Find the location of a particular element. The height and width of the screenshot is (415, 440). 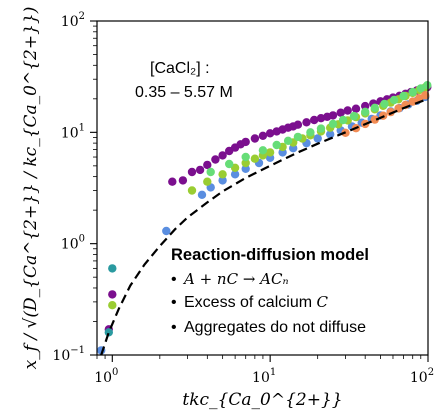

bullet-3-text: Aggregates do not diffuse is located at coordinates (275, 327).